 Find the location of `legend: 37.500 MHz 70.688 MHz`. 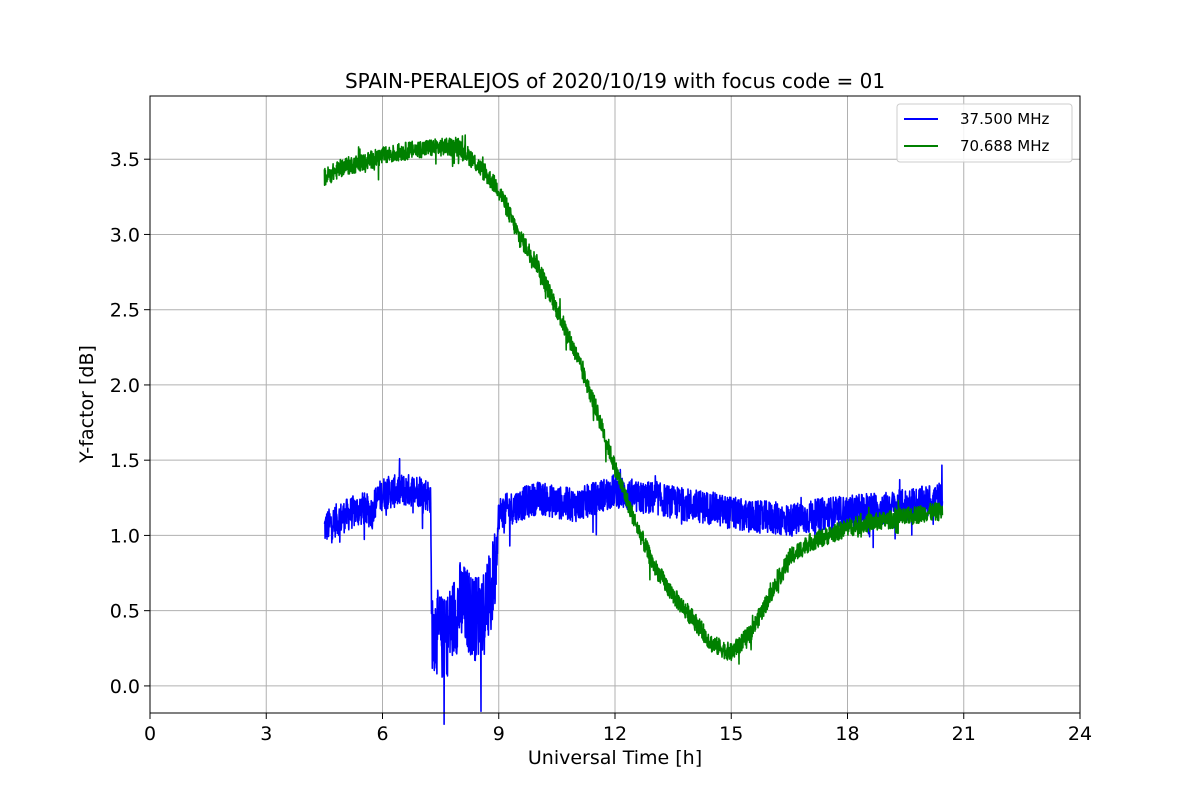

legend: 37.500 MHz 70.688 MHz is located at coordinates (984, 133).